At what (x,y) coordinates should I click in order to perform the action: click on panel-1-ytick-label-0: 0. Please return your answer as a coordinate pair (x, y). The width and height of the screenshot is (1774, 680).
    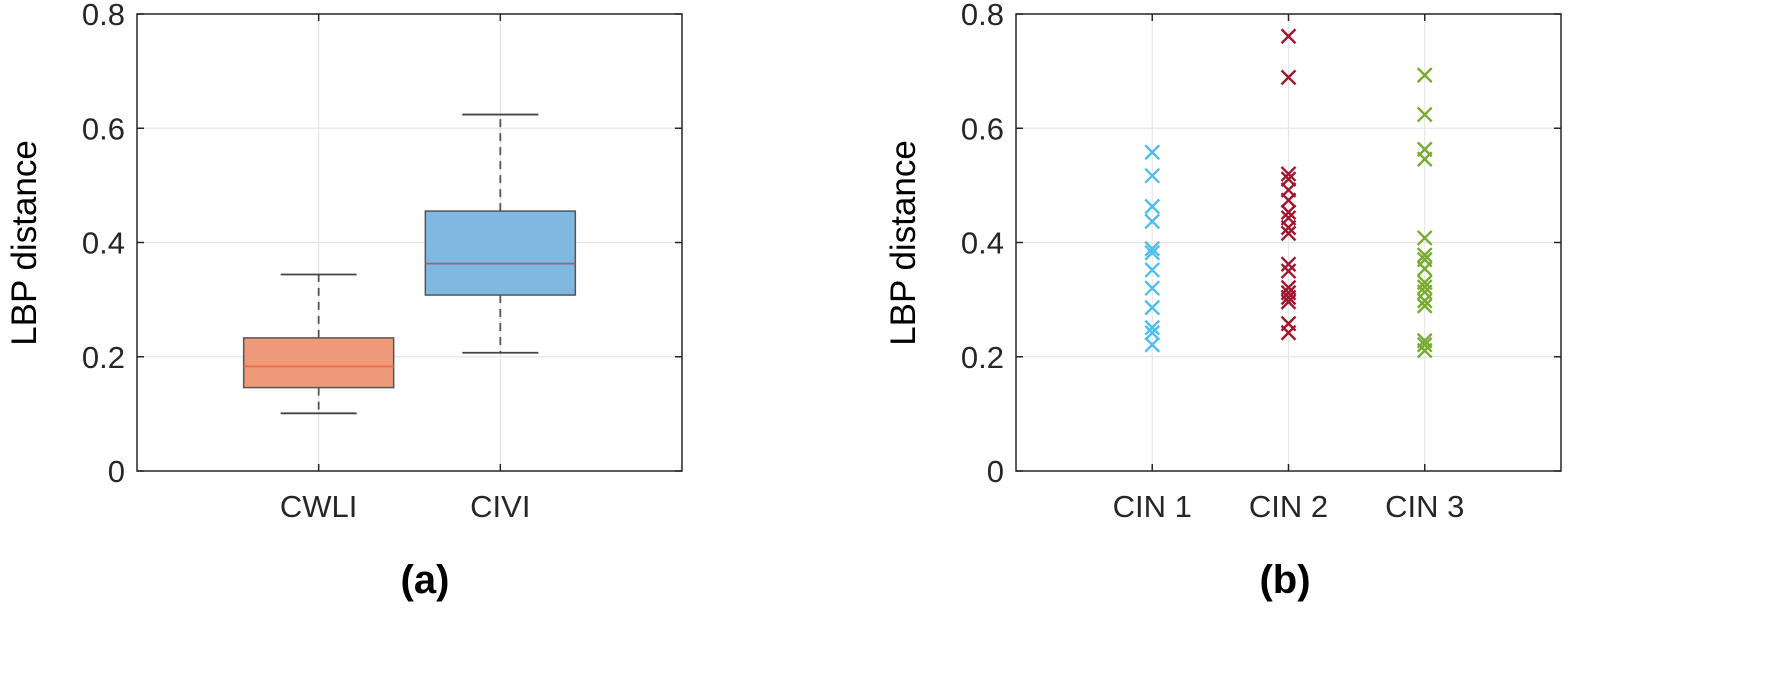
    Looking at the image, I should click on (995, 471).